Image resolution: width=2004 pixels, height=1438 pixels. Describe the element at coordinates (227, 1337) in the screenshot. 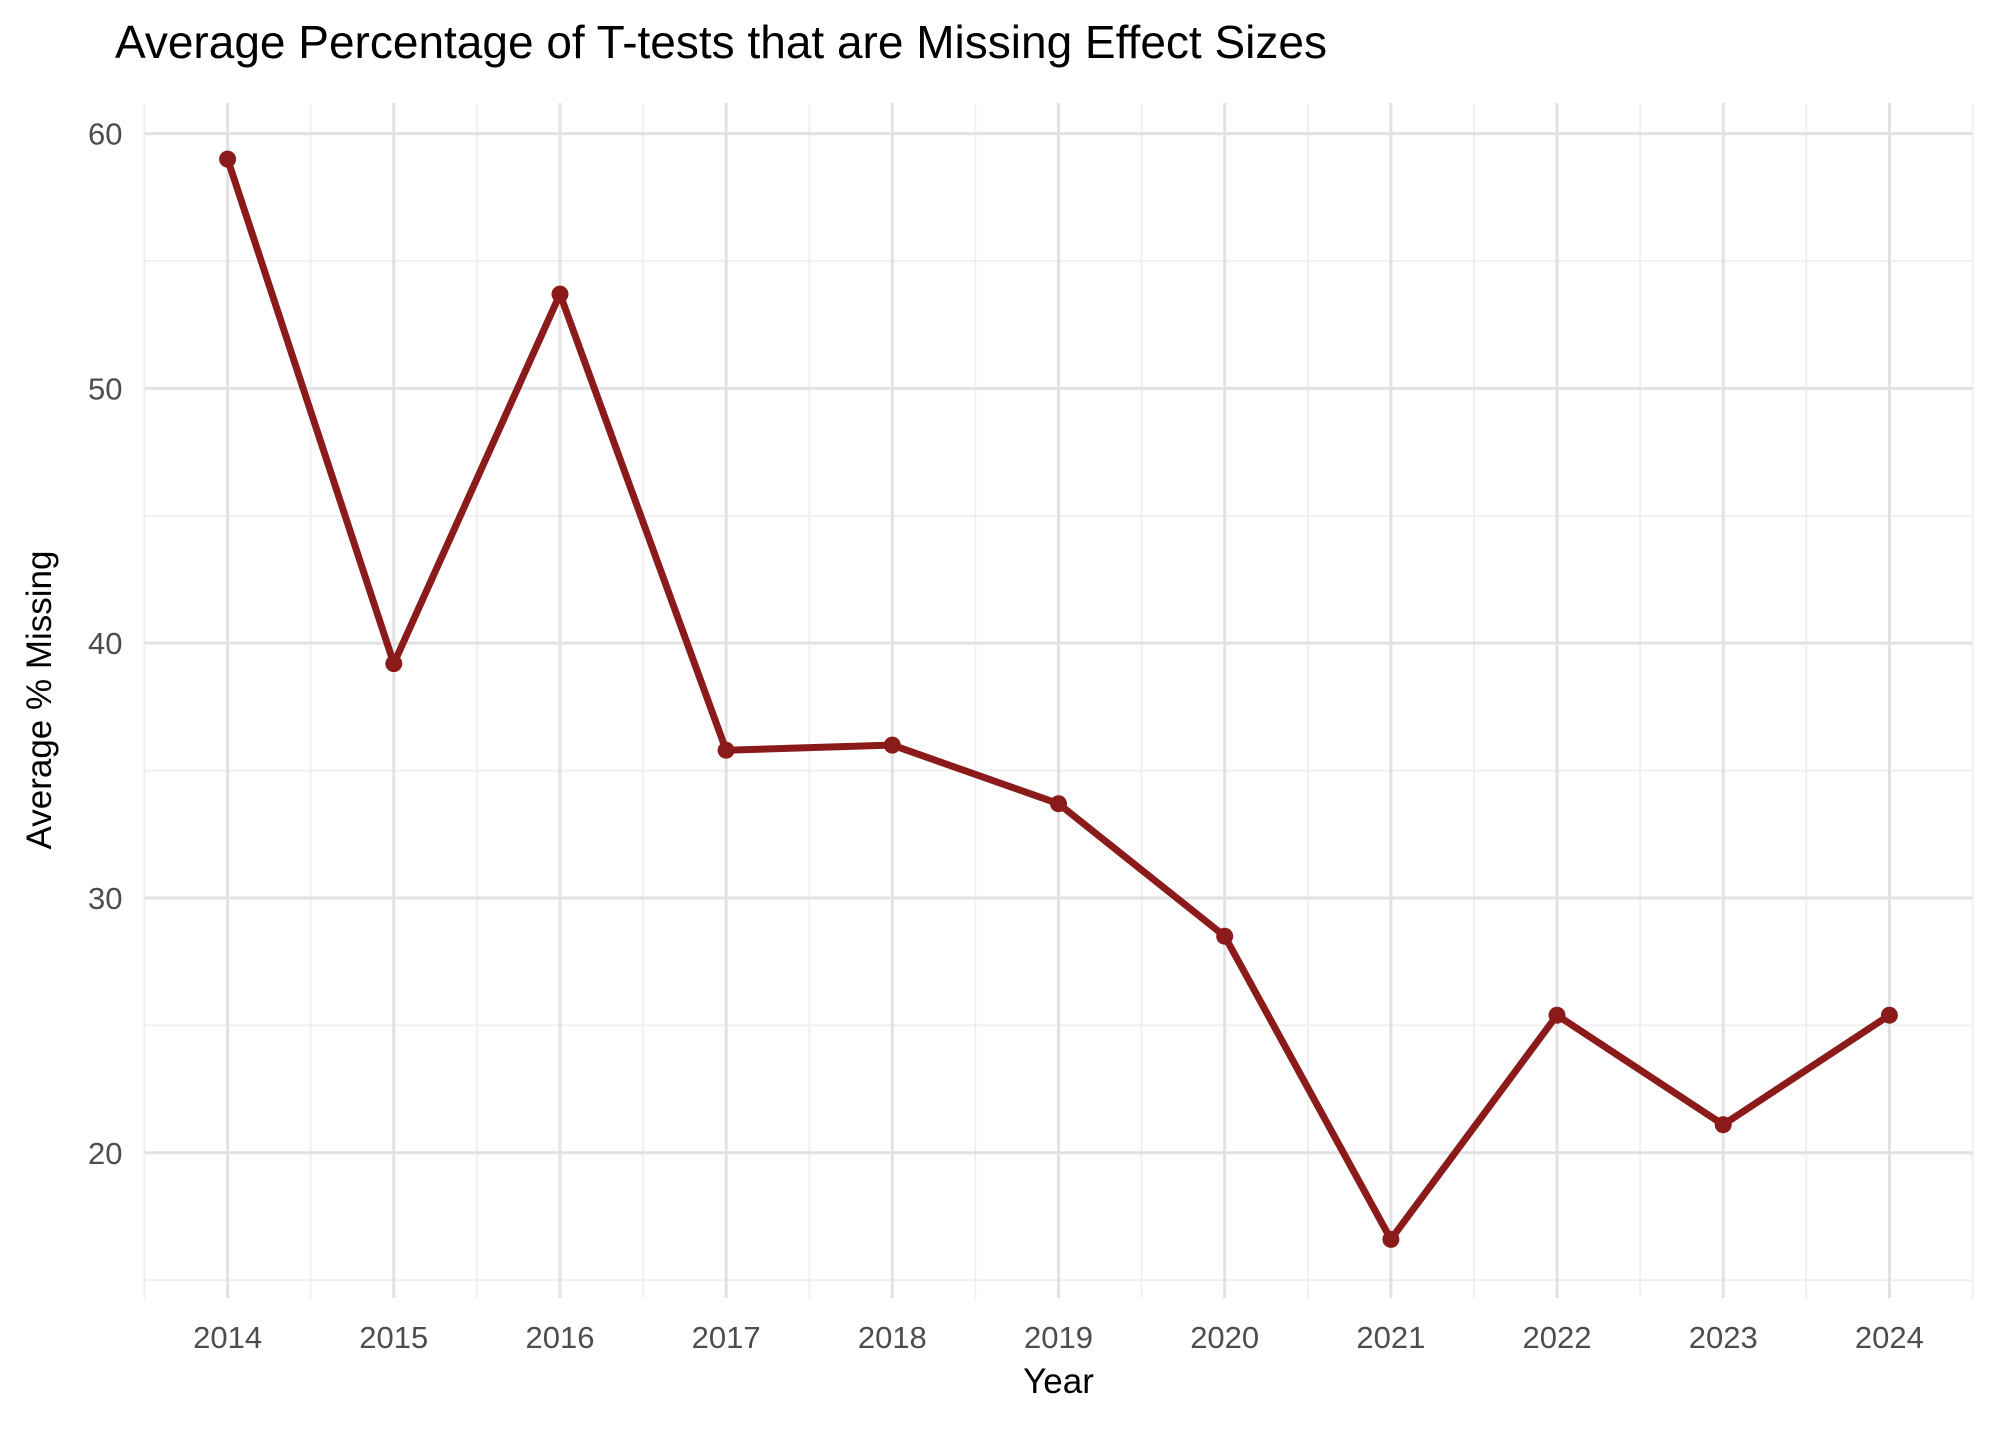

I see `x-tick-label: 2014` at that location.